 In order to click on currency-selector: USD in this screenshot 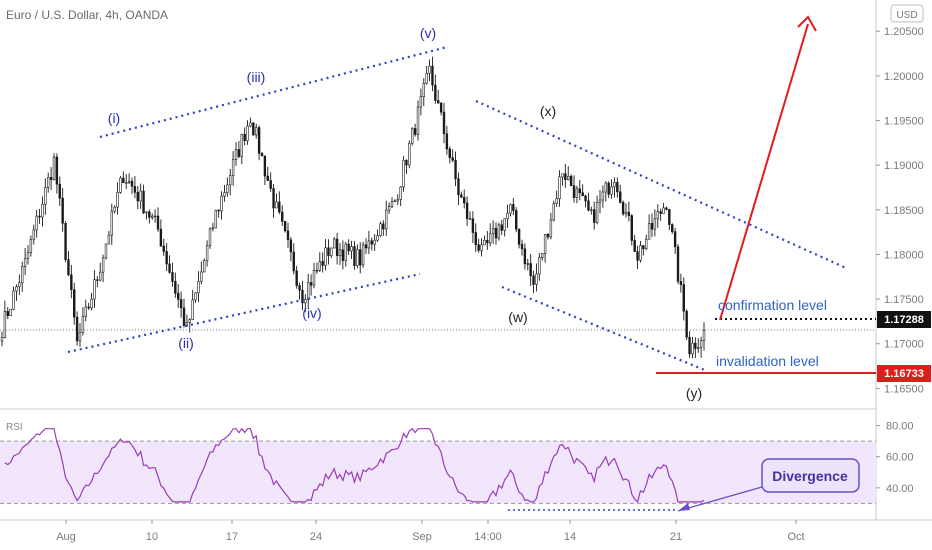, I will do `click(907, 13)`.